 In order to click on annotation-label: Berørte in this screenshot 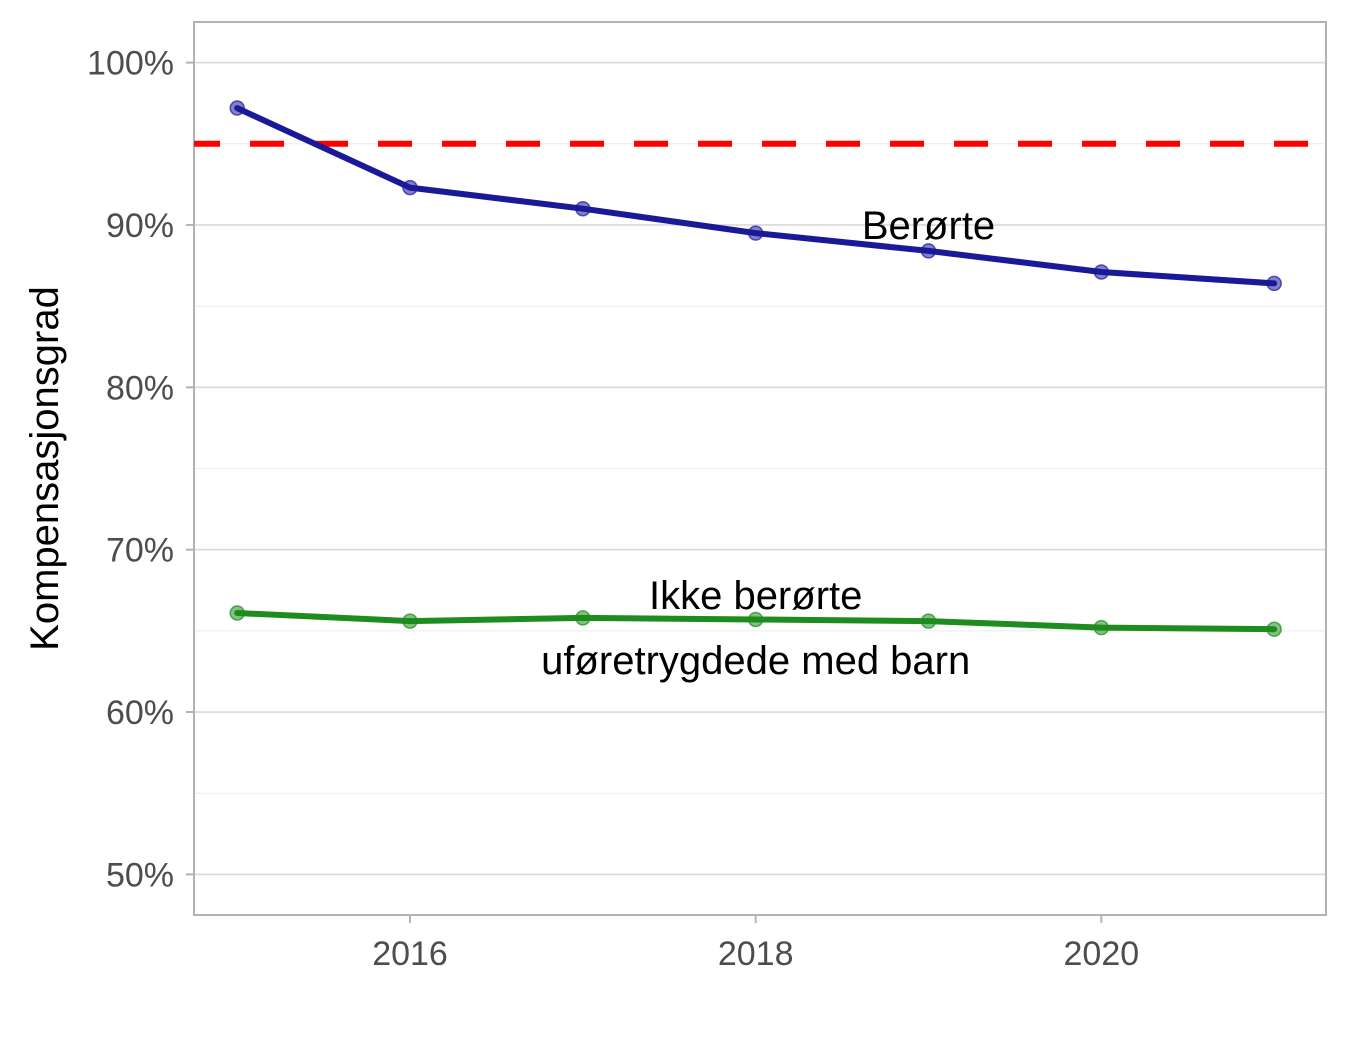, I will do `click(928, 226)`.